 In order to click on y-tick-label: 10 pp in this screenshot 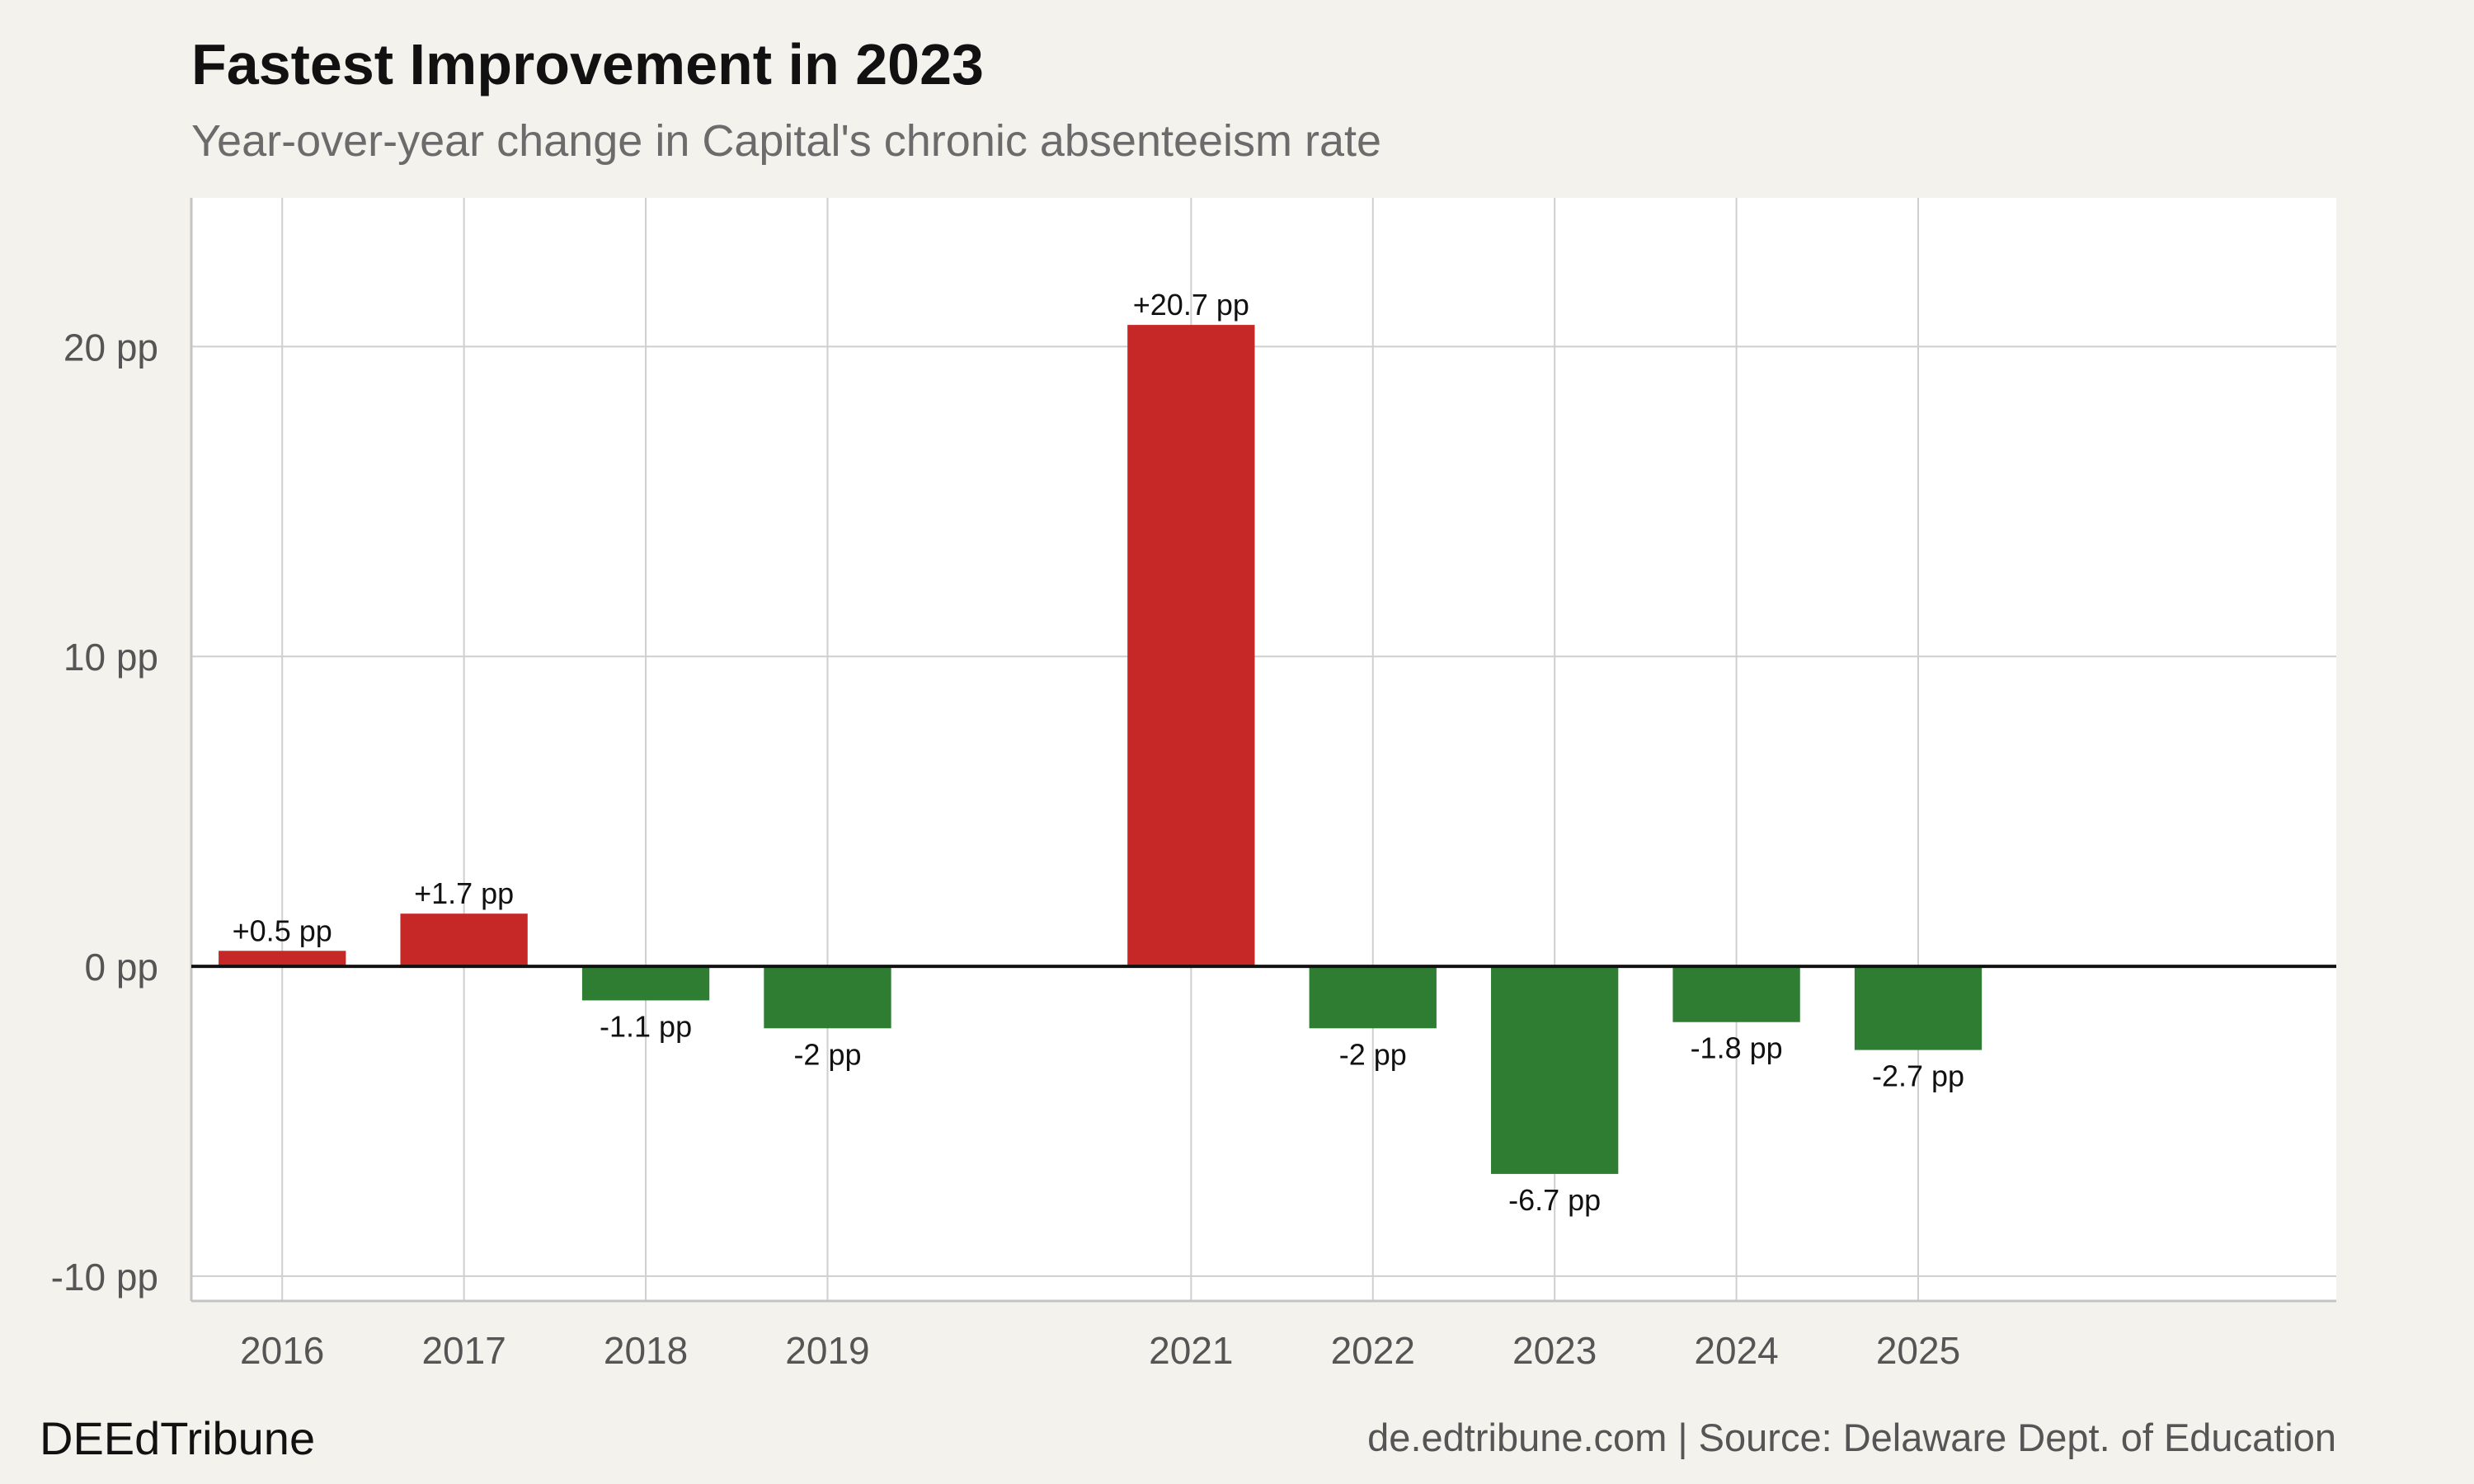, I will do `click(110, 657)`.